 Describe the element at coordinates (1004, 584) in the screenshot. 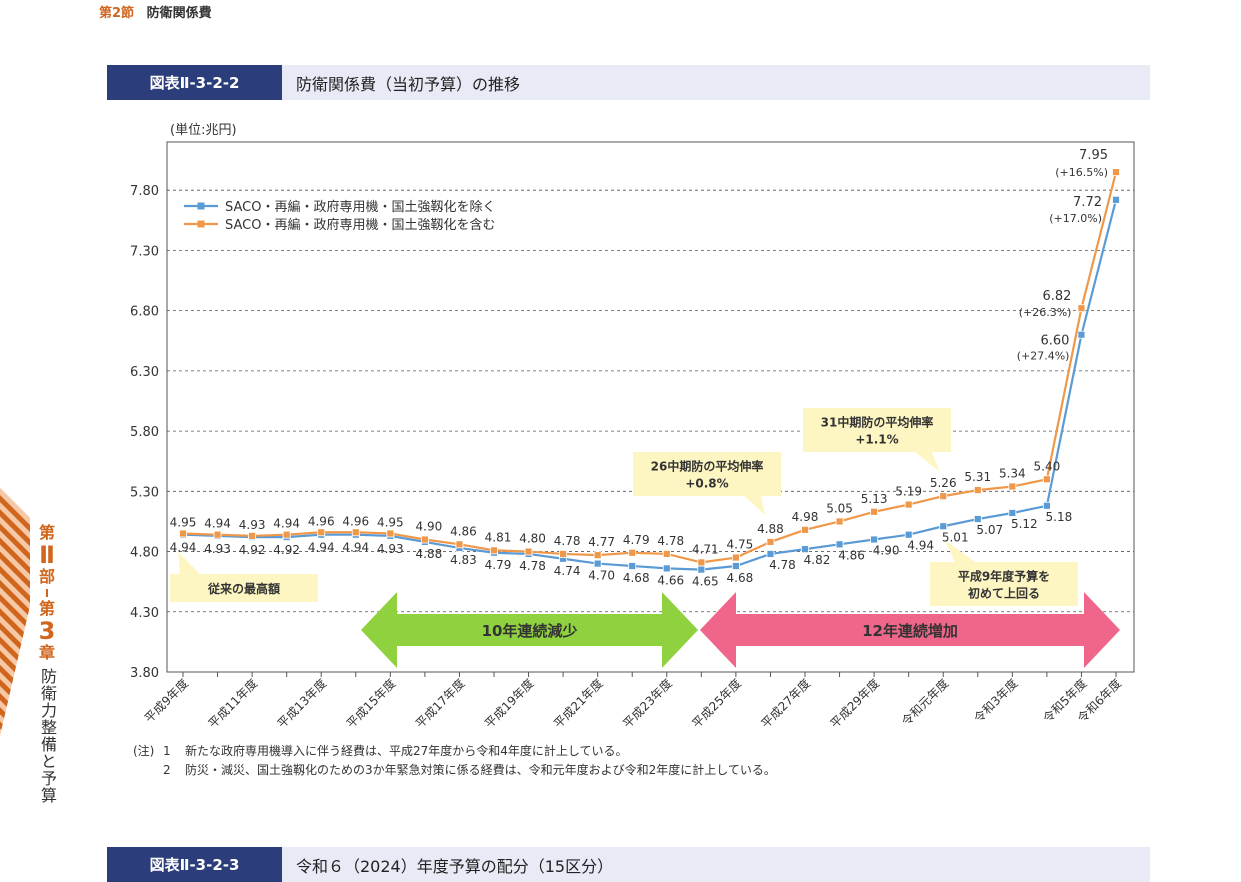

I see `callout-exceeds-h9-box` at that location.